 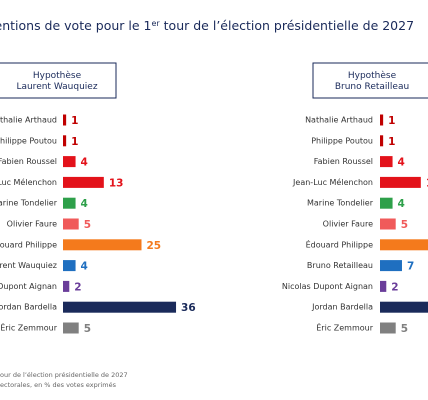 I want to click on footnote: our de l’élection présidentielle de 2027, so click(x=64, y=375).